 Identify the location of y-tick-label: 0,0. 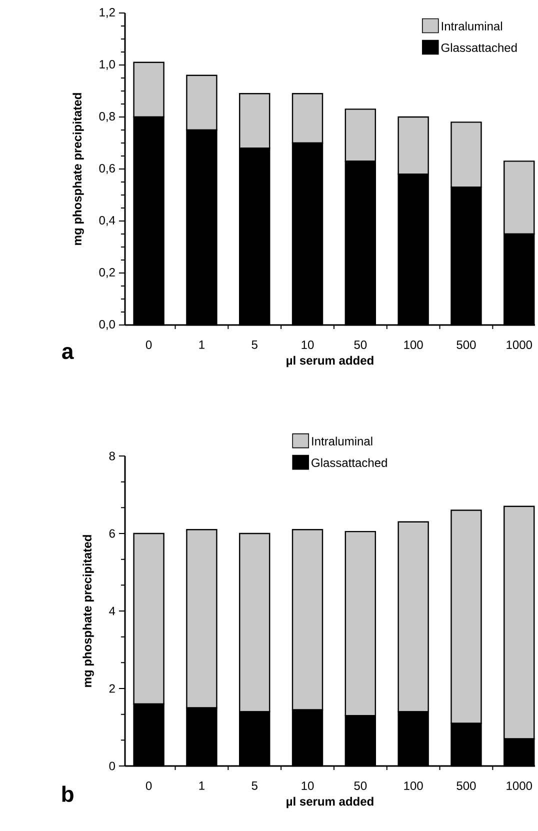
(107, 325).